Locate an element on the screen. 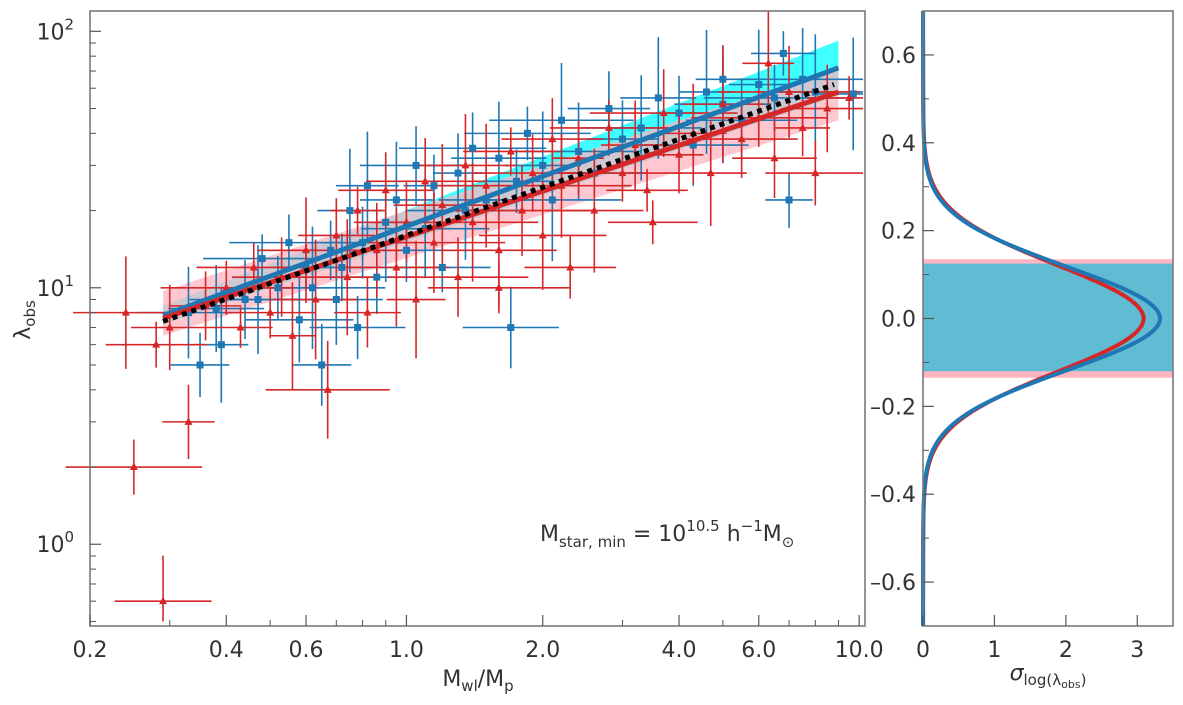 The height and width of the screenshot is (705, 1183). side-y-tick-label: –0.6 is located at coordinates (893, 583).